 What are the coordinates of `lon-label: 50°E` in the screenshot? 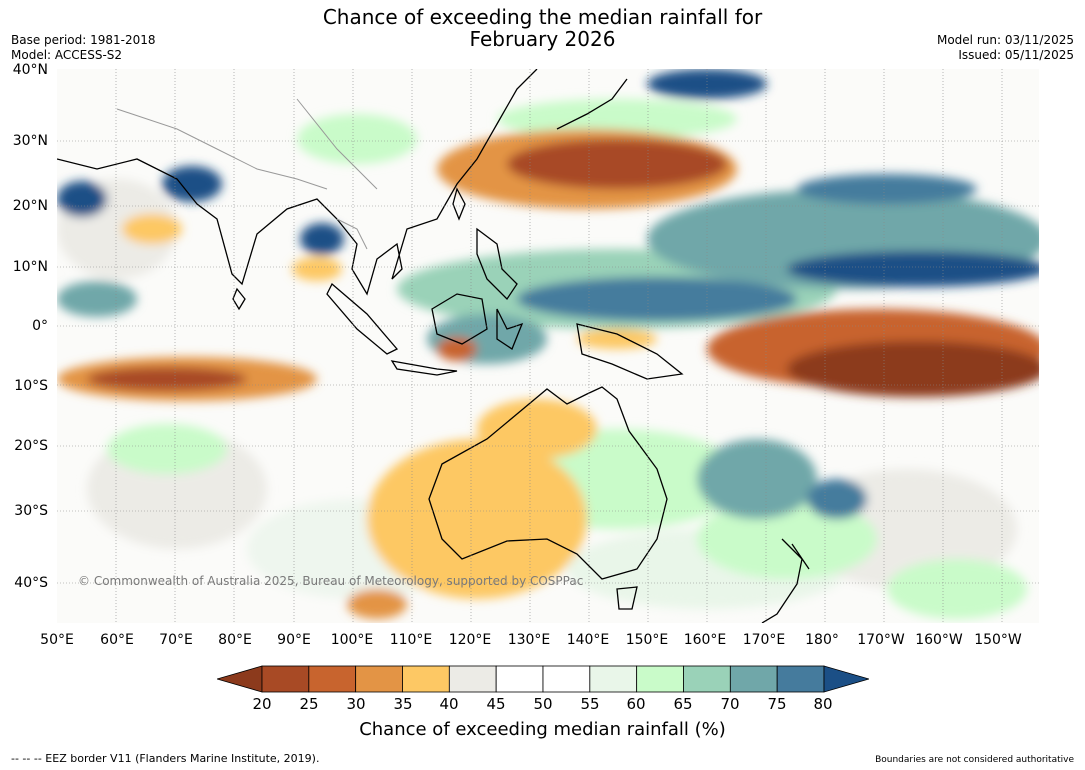 It's located at (57, 640).